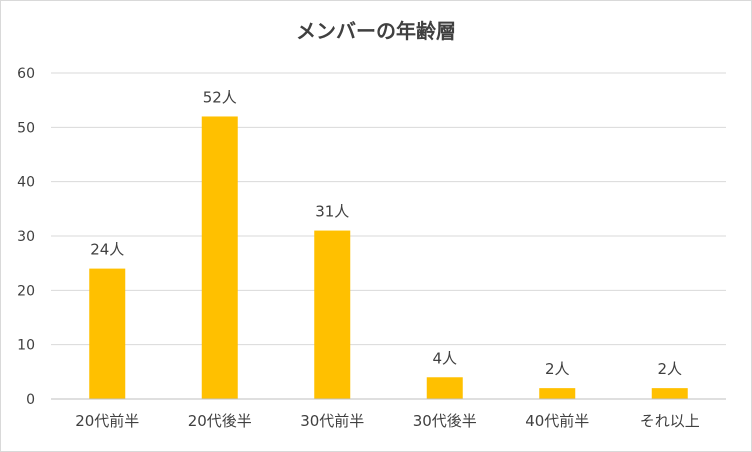 The image size is (752, 452). I want to click on x-tick-label: 40代前半, so click(557, 421).